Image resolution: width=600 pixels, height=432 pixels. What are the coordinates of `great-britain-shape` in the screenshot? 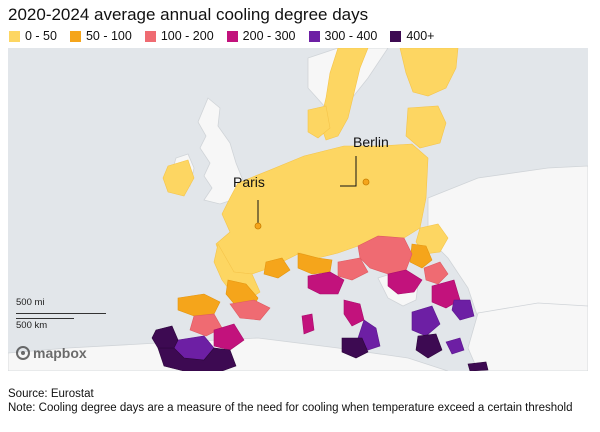 It's located at (221, 151).